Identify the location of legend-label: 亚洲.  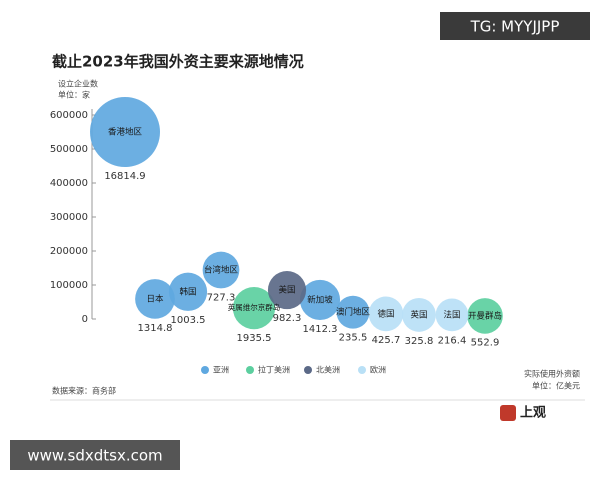
(221, 370).